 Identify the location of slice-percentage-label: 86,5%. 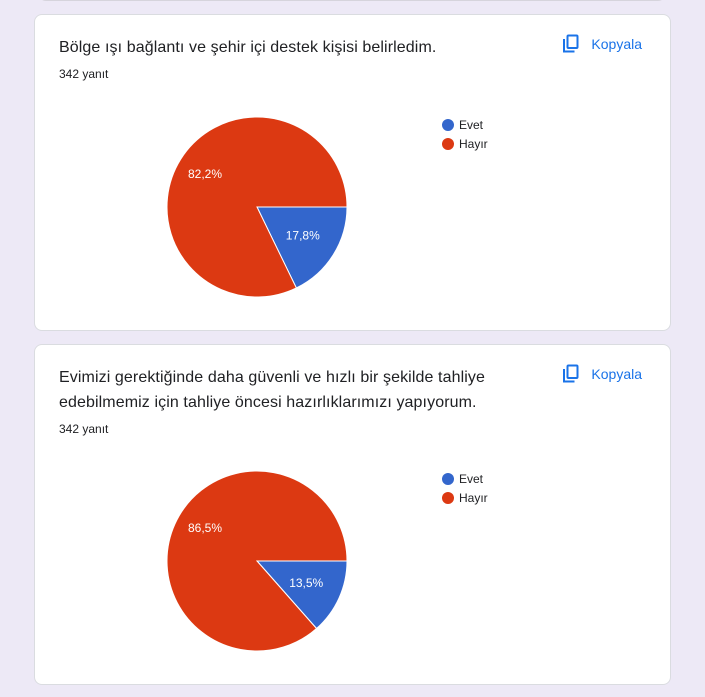
(205, 528).